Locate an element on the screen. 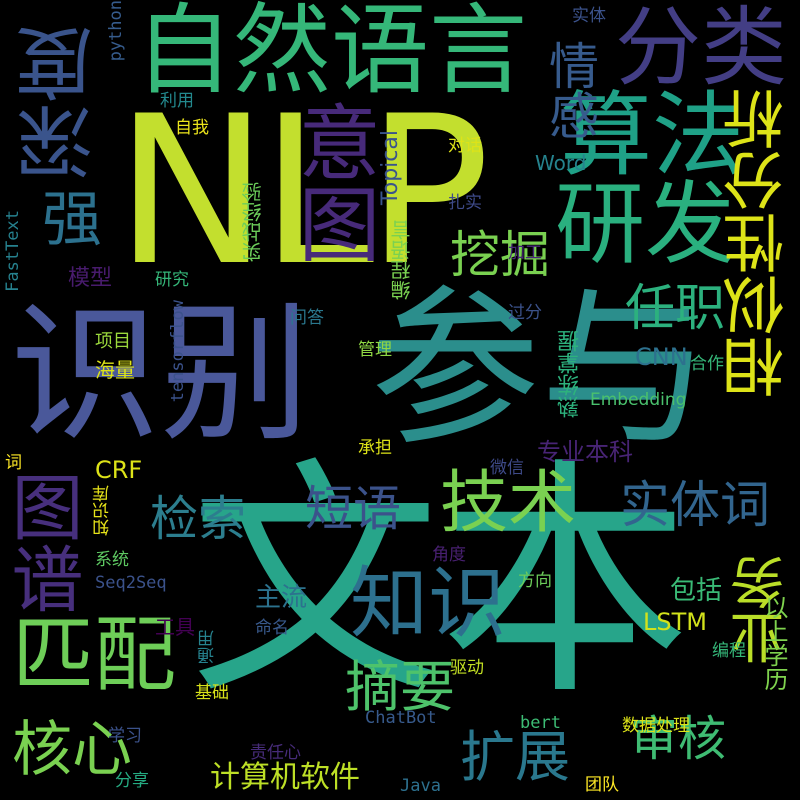  word-fangxiang: 方向 is located at coordinates (535, 581).